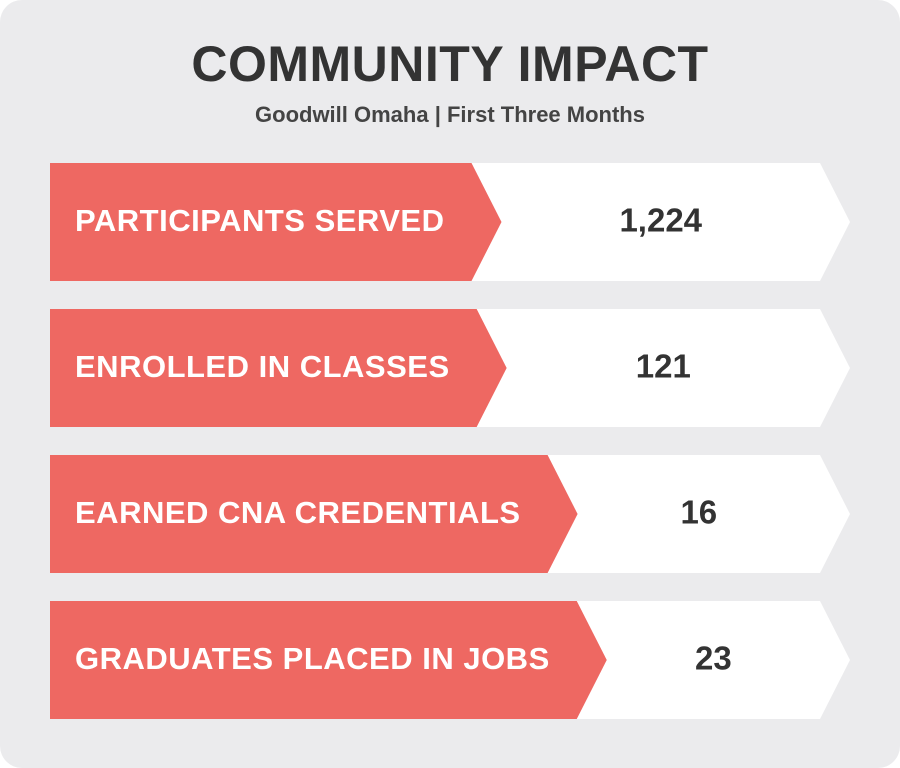  Describe the element at coordinates (262, 366) in the screenshot. I see `item-label: ENROLLED IN CLASSES` at that location.